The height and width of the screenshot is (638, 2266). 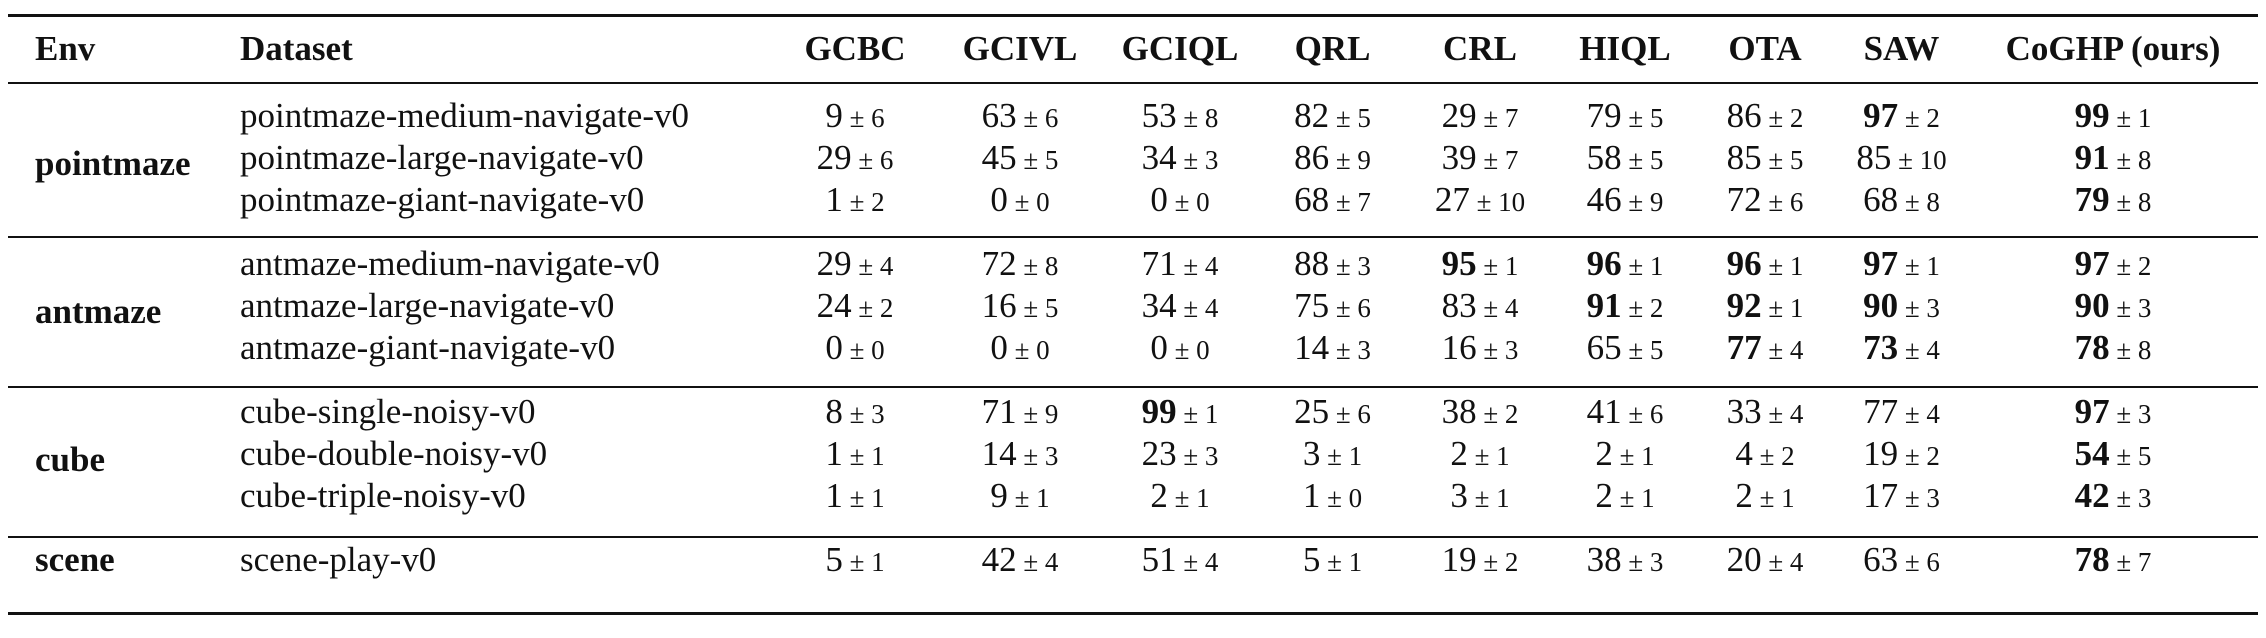 What do you see at coordinates (1744, 495) in the screenshot?
I see `score-mean: 2` at bounding box center [1744, 495].